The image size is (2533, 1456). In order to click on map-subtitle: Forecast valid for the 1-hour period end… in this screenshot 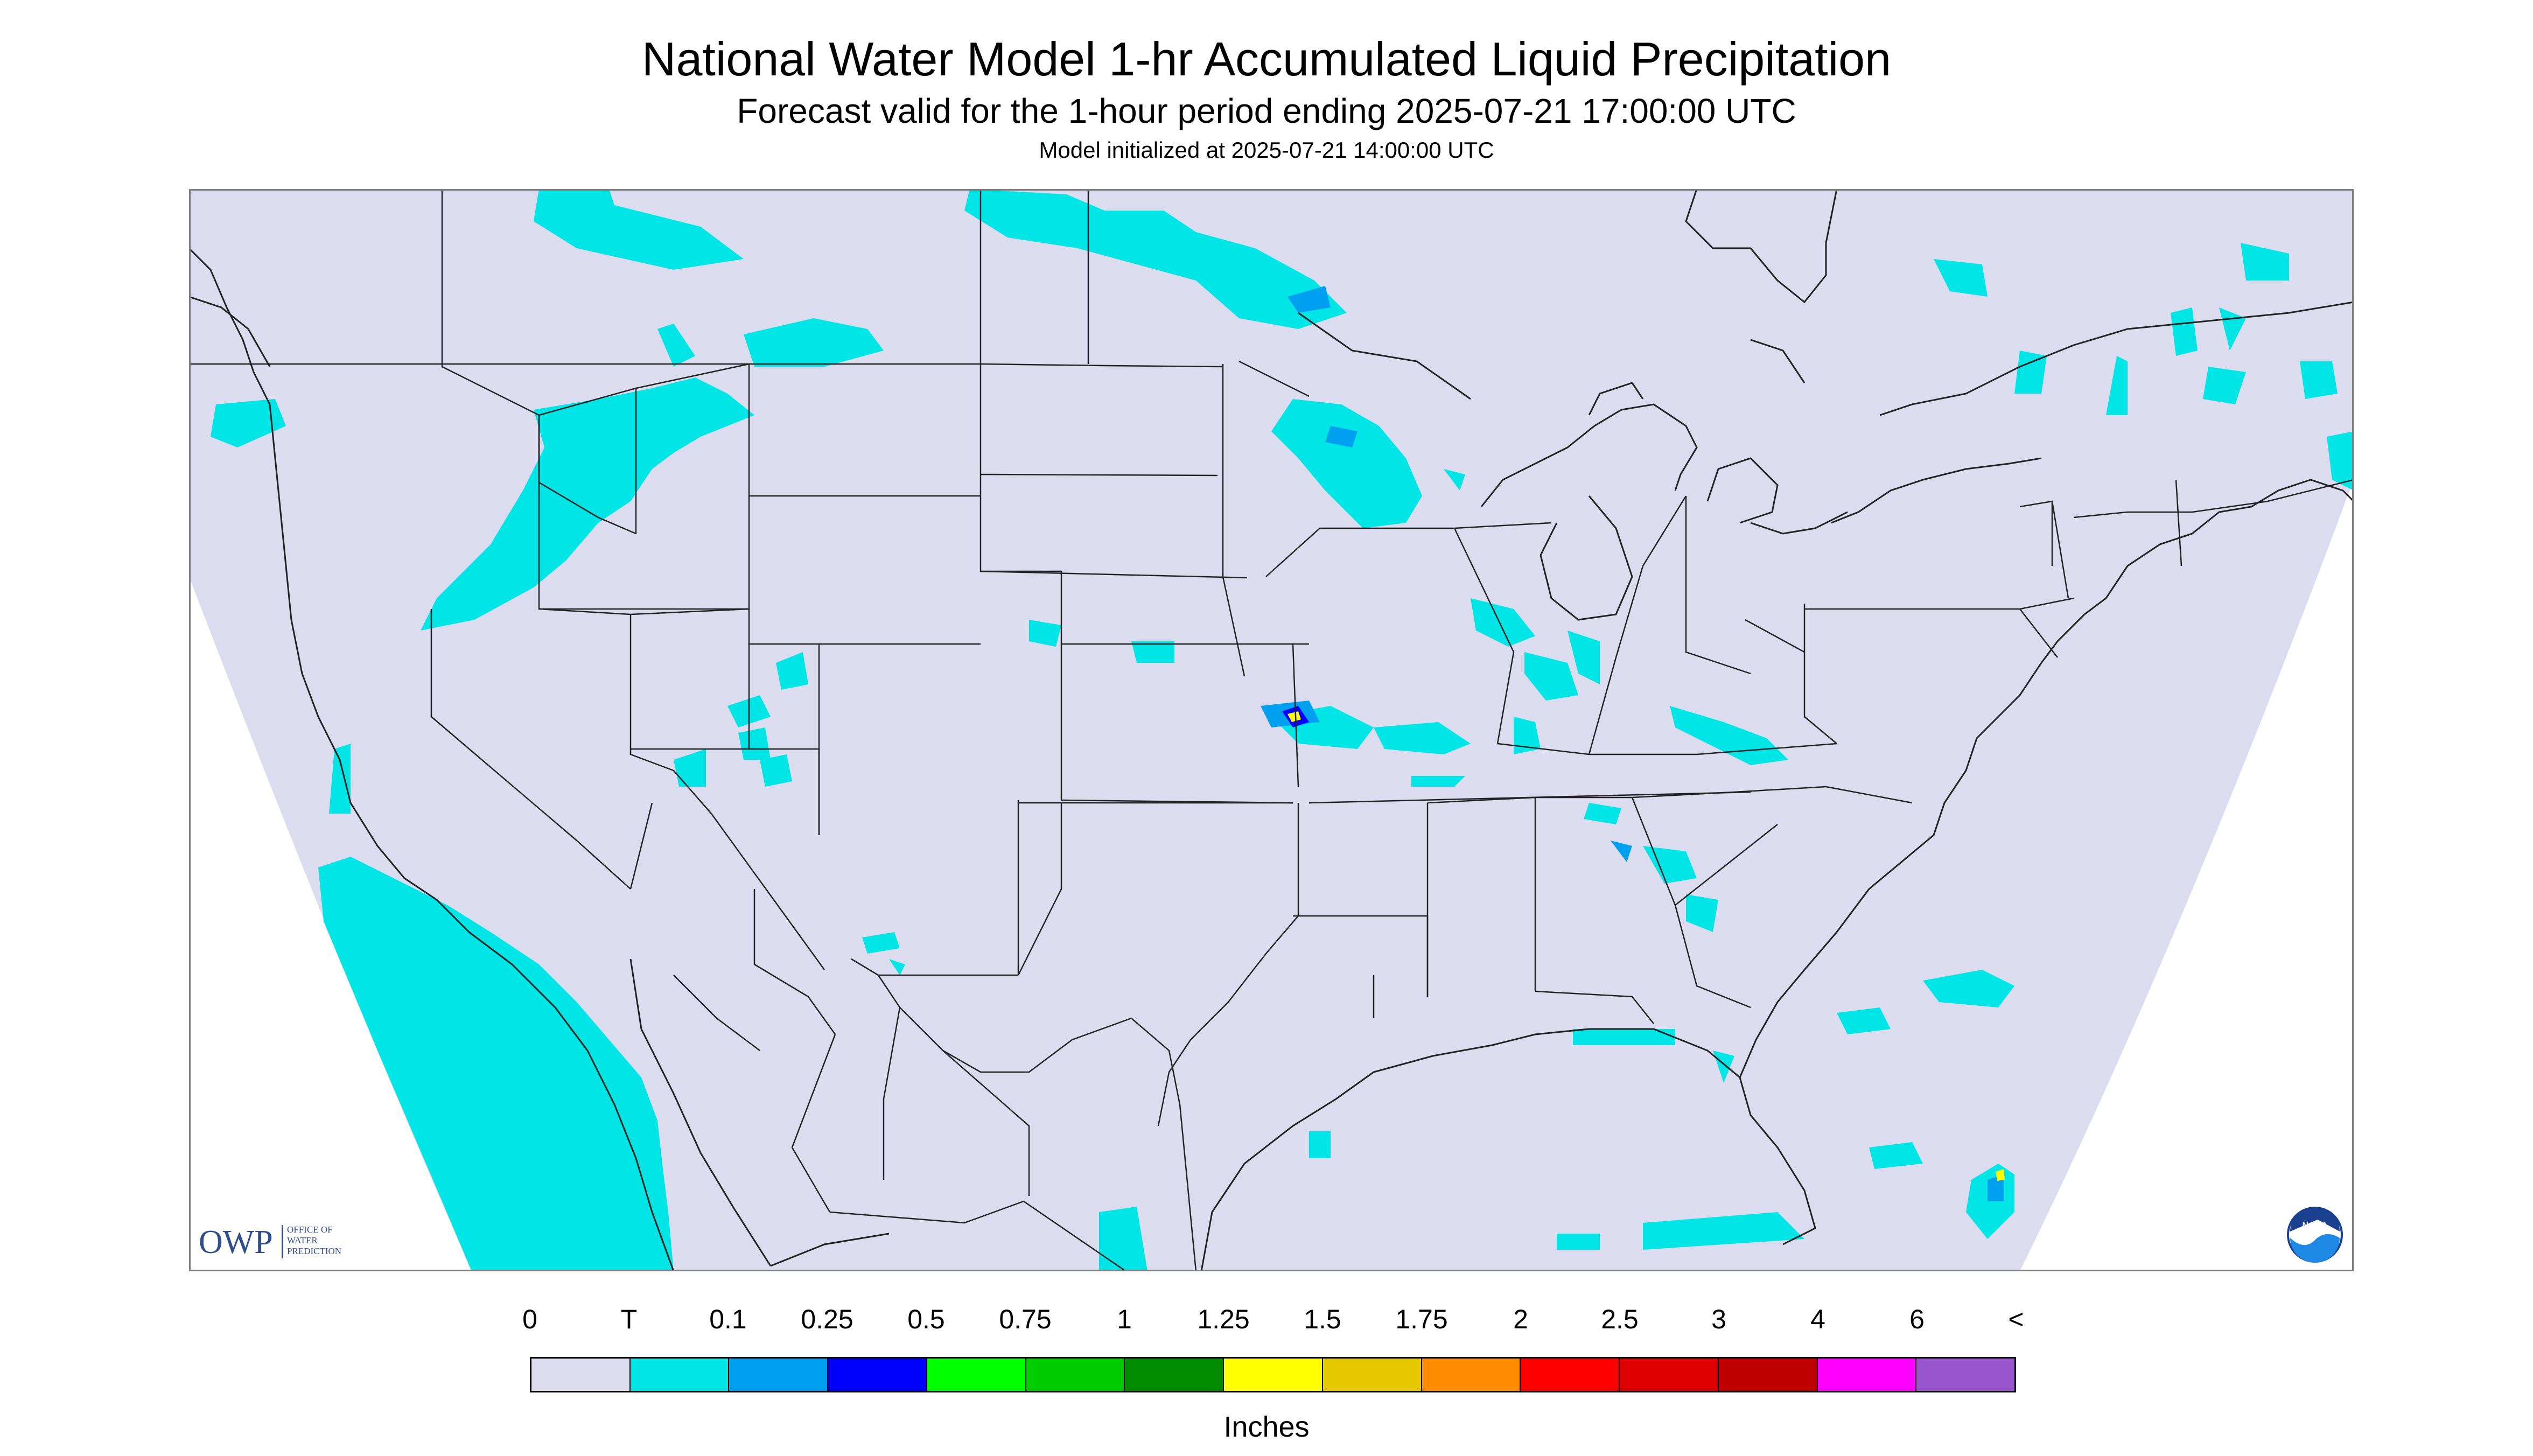, I will do `click(1266, 111)`.